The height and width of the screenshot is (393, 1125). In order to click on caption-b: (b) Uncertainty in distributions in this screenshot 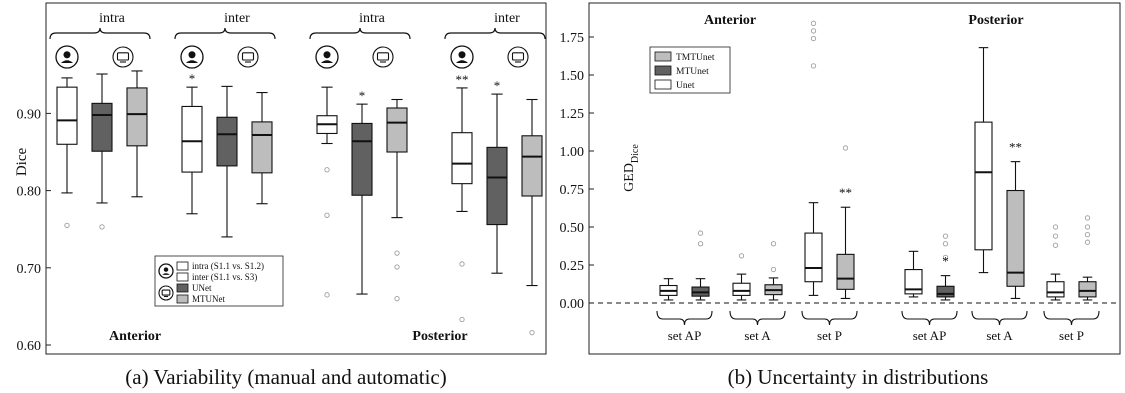, I will do `click(858, 377)`.